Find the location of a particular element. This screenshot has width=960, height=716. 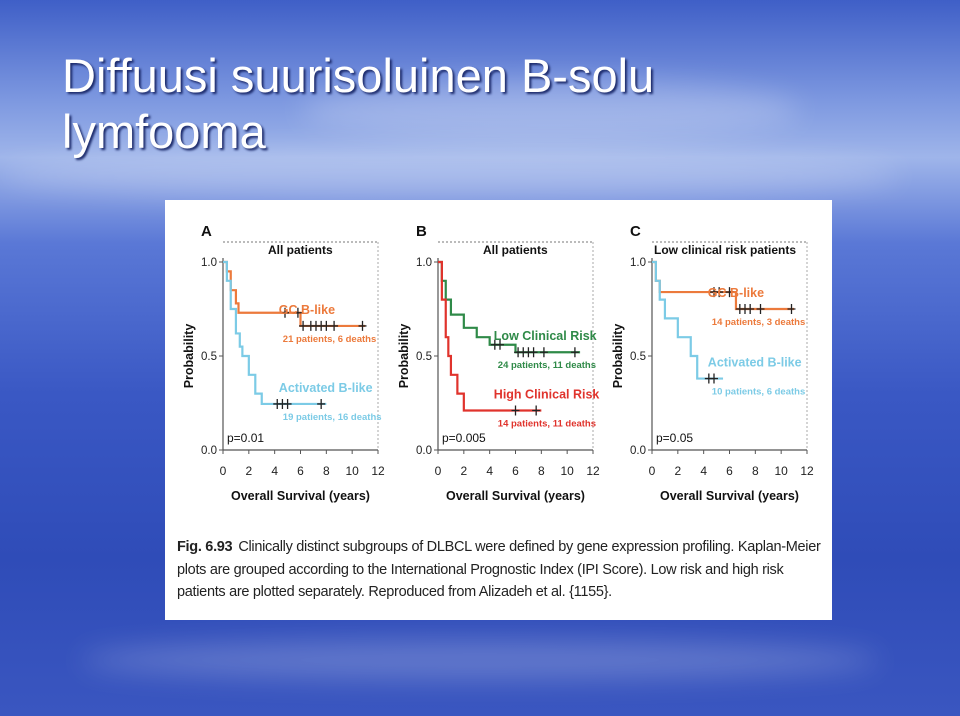

series-name: Low Clinical Risk is located at coordinates (545, 336).